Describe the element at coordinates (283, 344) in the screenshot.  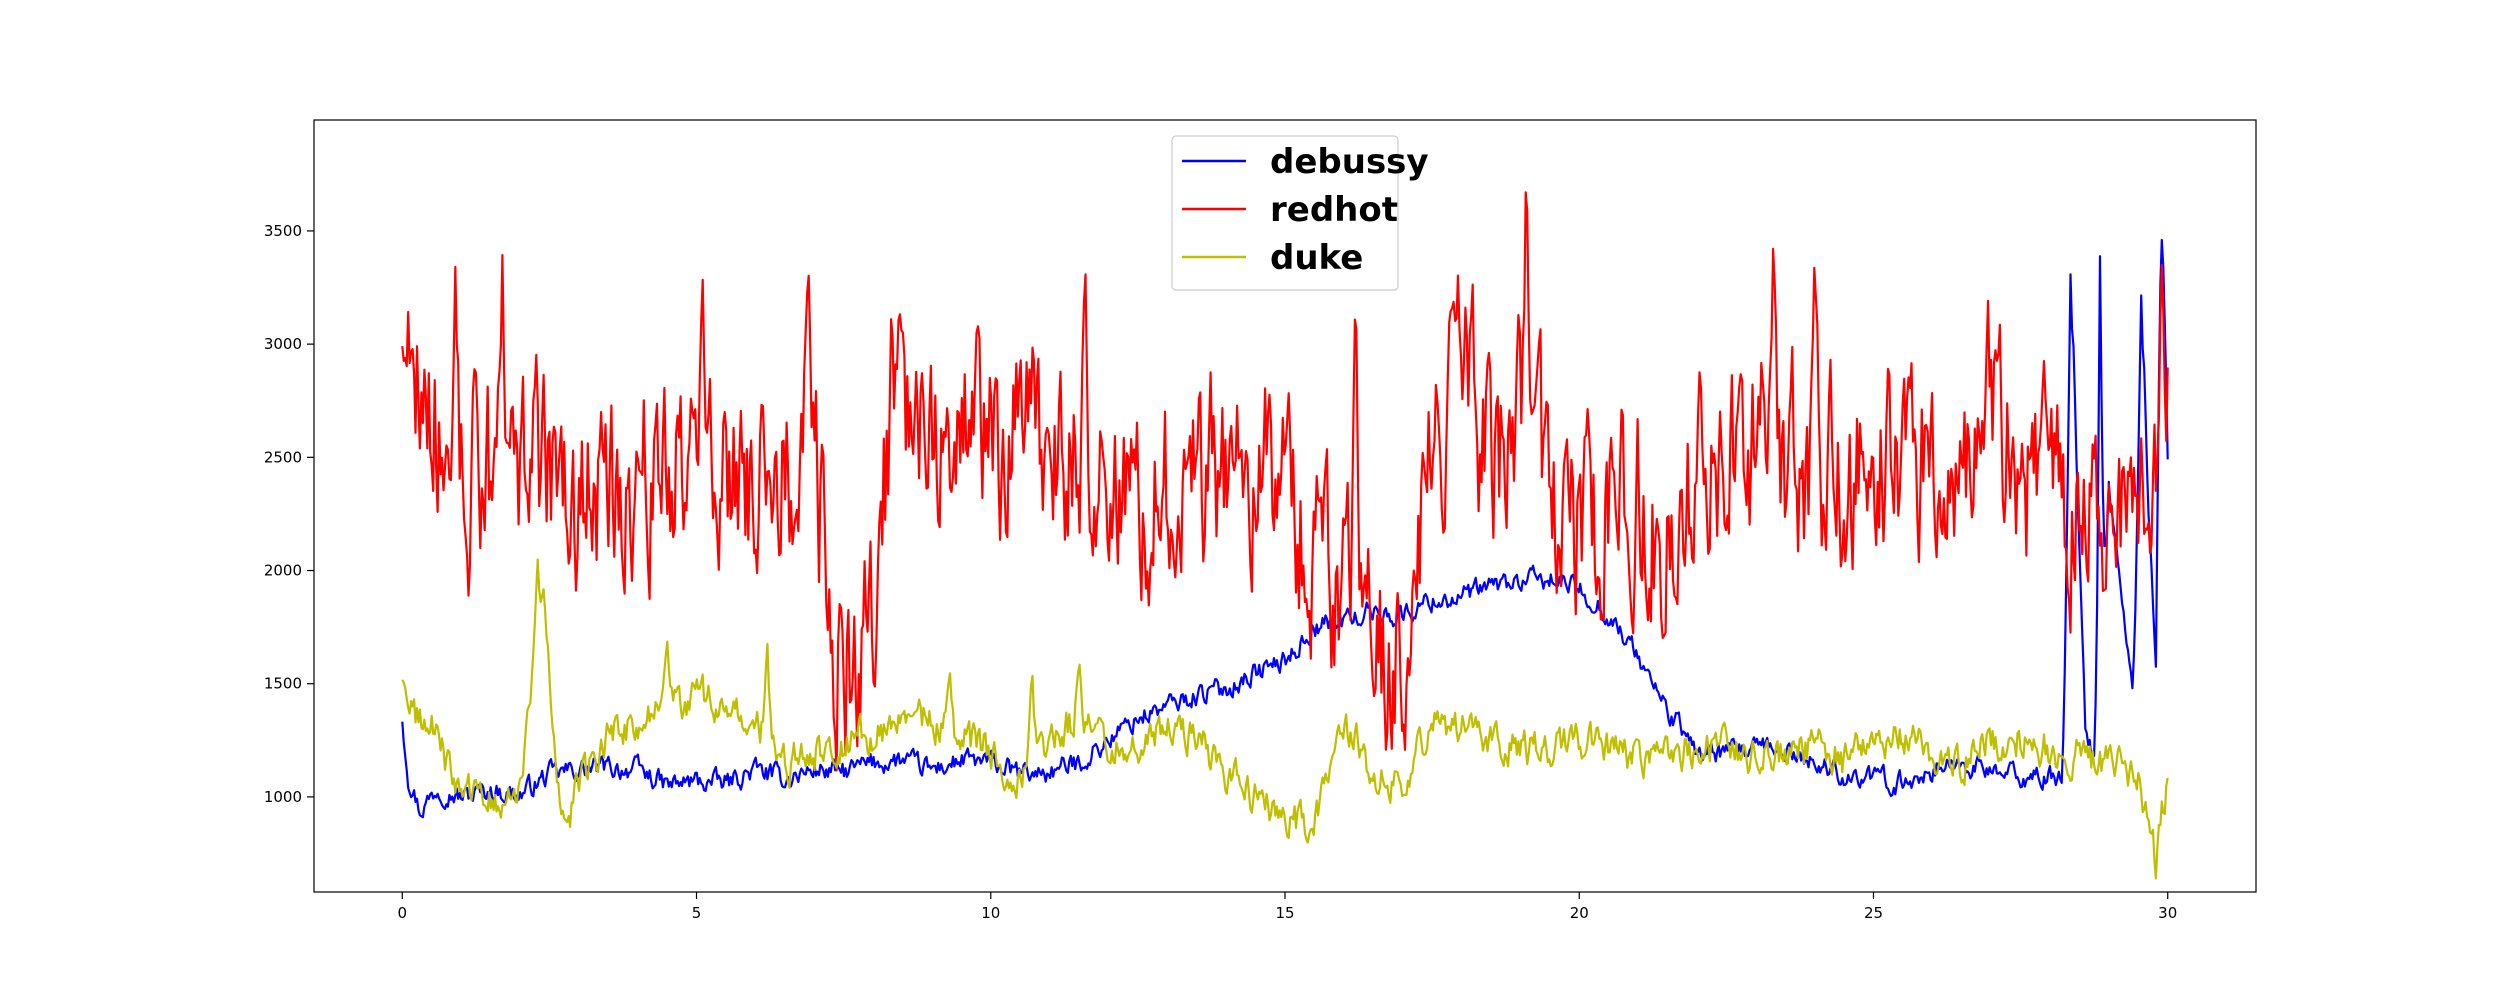
I see `y-tick-label: 3000` at that location.